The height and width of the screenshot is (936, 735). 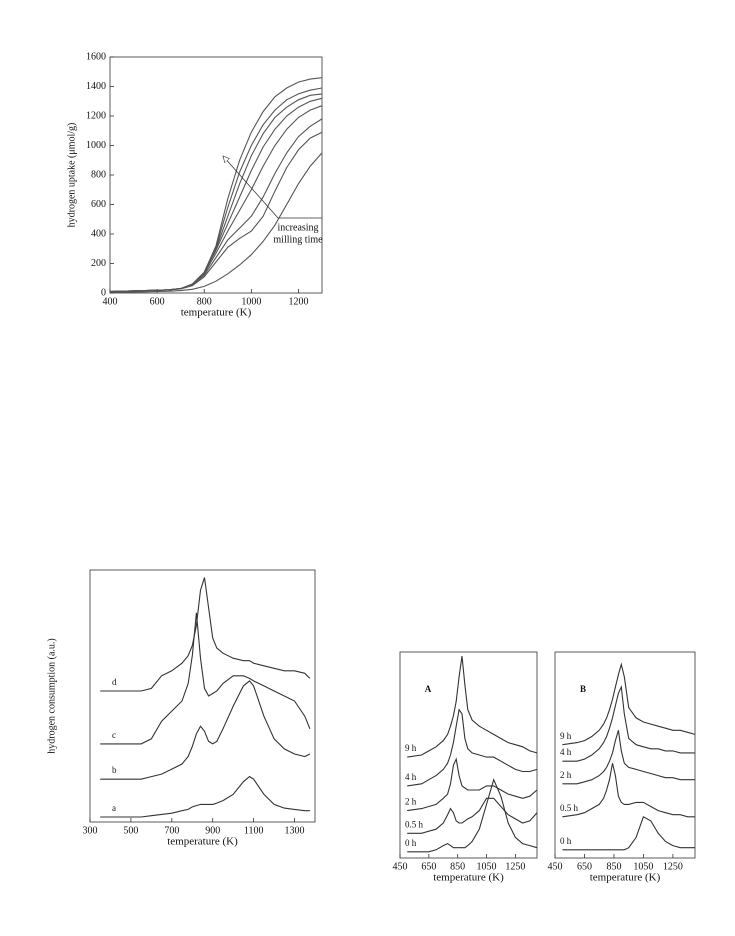 I want to click on curve-label: c, so click(x=114, y=735).